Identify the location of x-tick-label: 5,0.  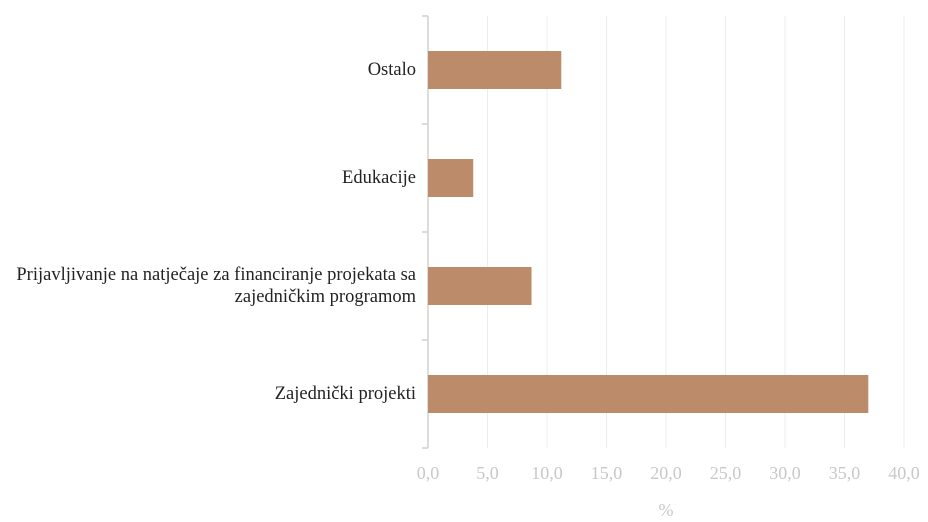
(487, 473).